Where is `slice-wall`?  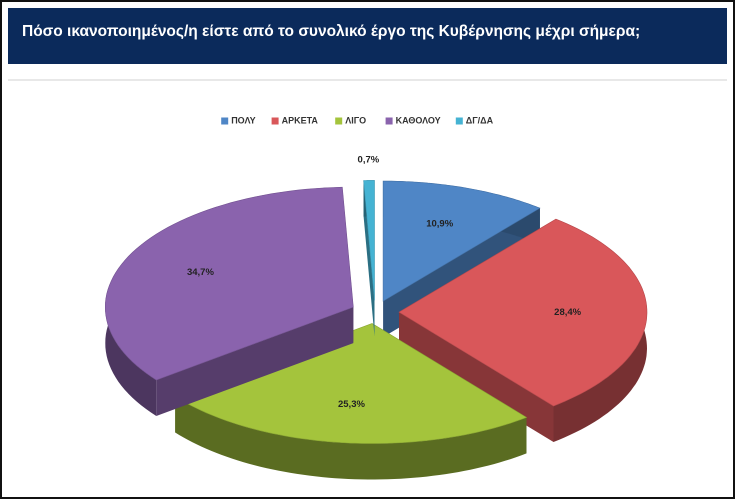 slice-wall is located at coordinates (351, 438).